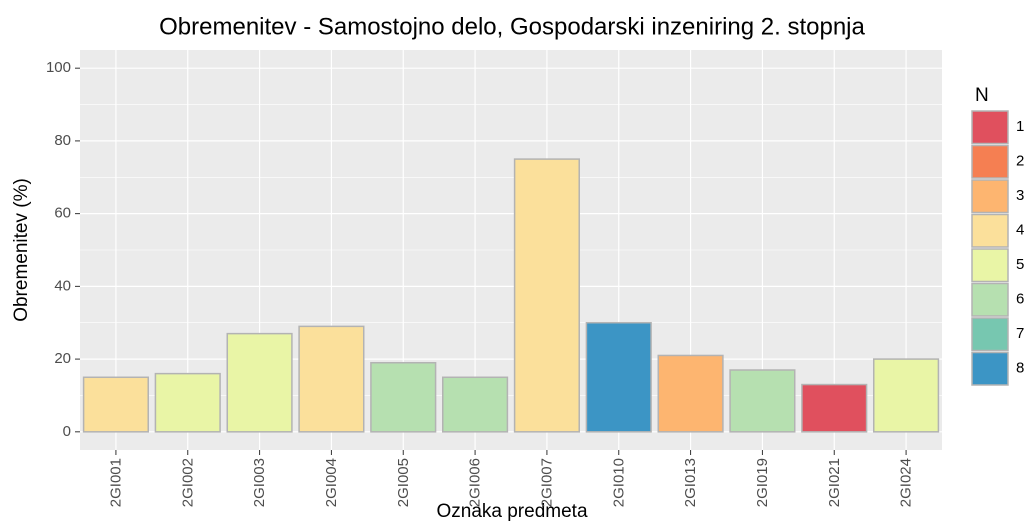 This screenshot has width=1029, height=524. Describe the element at coordinates (475, 482) in the screenshot. I see `x-tick-label: 2GI006` at that location.